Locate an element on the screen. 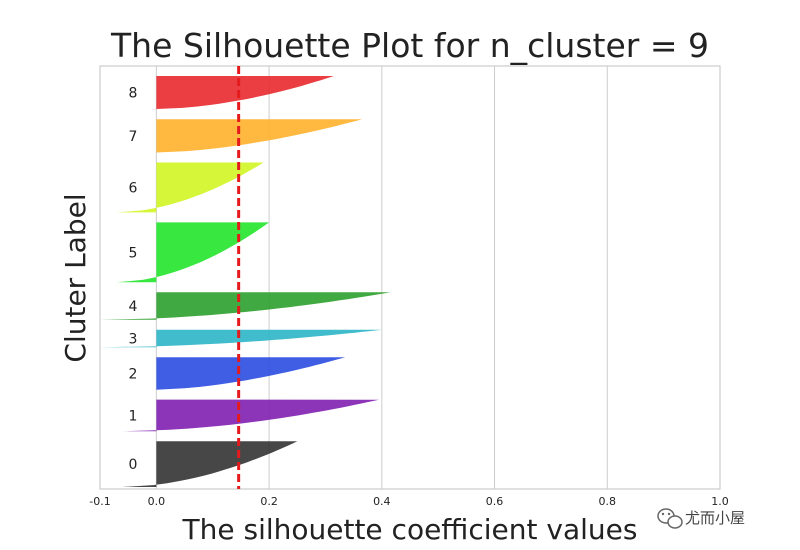 This screenshot has width=800, height=550. cluster-7-label: 7 is located at coordinates (133, 137).